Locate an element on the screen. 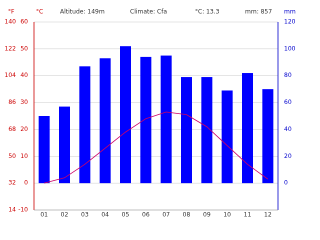  f-tick-label: 122 is located at coordinates (11, 48).